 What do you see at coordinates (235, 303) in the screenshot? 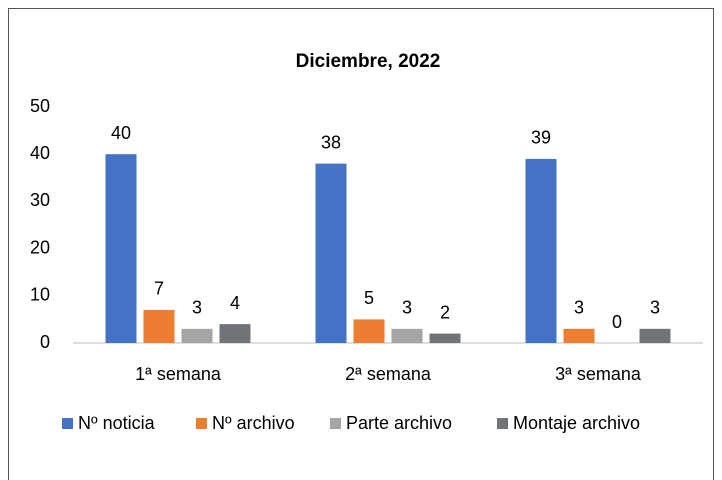
I see `value-label: 4` at bounding box center [235, 303].